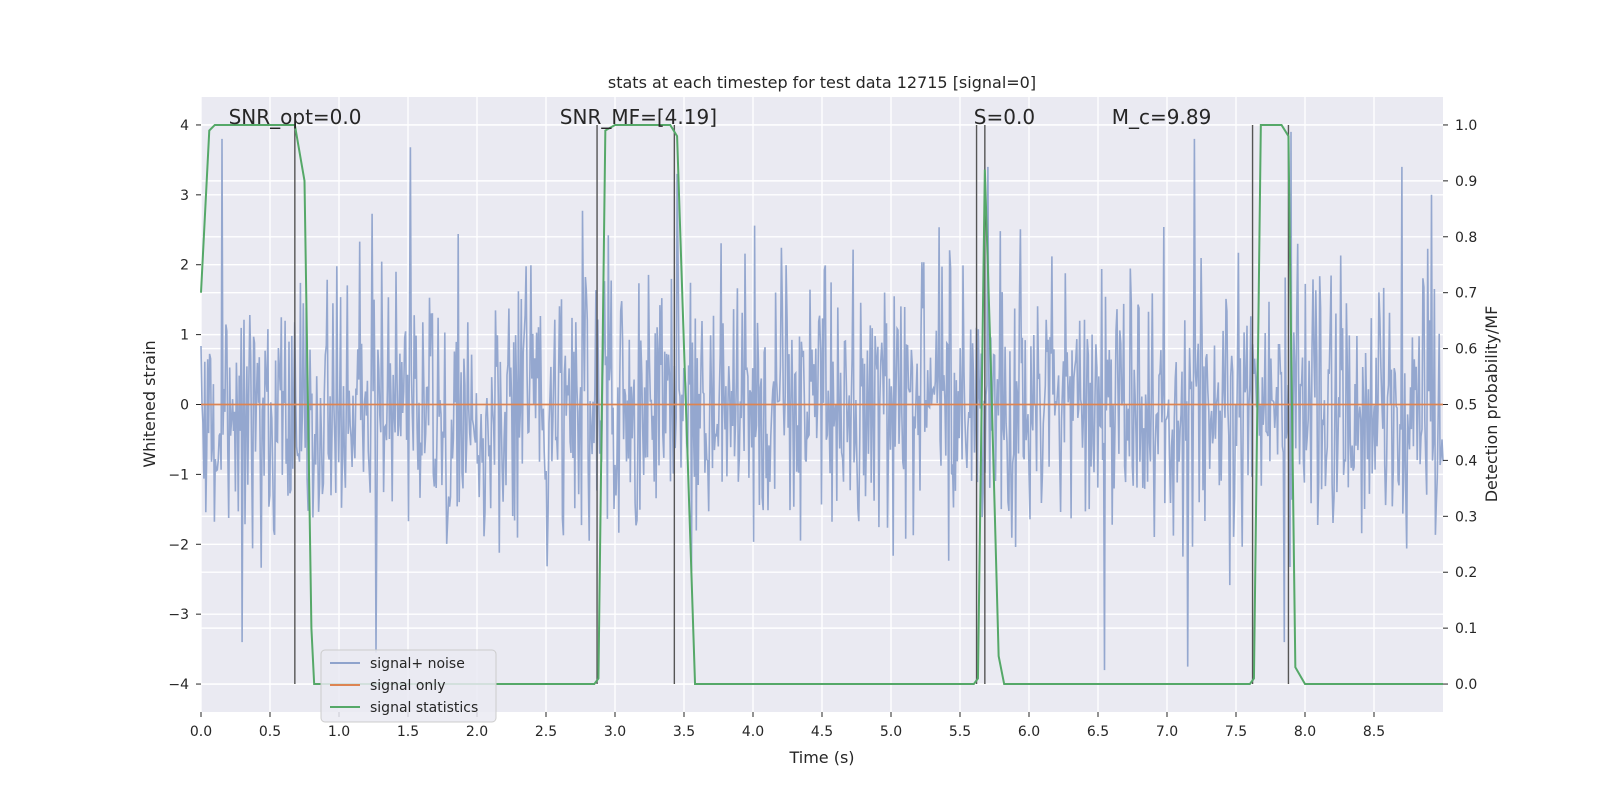 This screenshot has height=800, width=1600. What do you see at coordinates (546, 732) in the screenshot?
I see `x-tick-label: 2.5` at bounding box center [546, 732].